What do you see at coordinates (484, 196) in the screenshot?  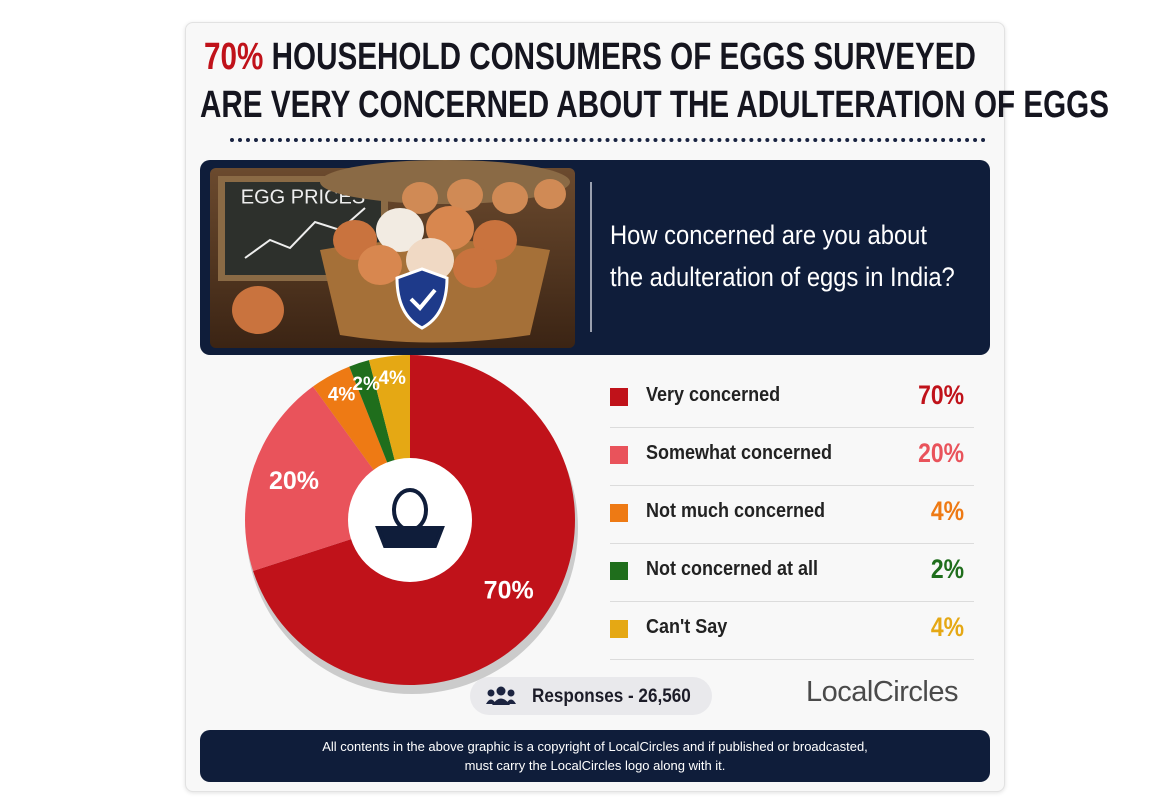 I see `eggs` at bounding box center [484, 196].